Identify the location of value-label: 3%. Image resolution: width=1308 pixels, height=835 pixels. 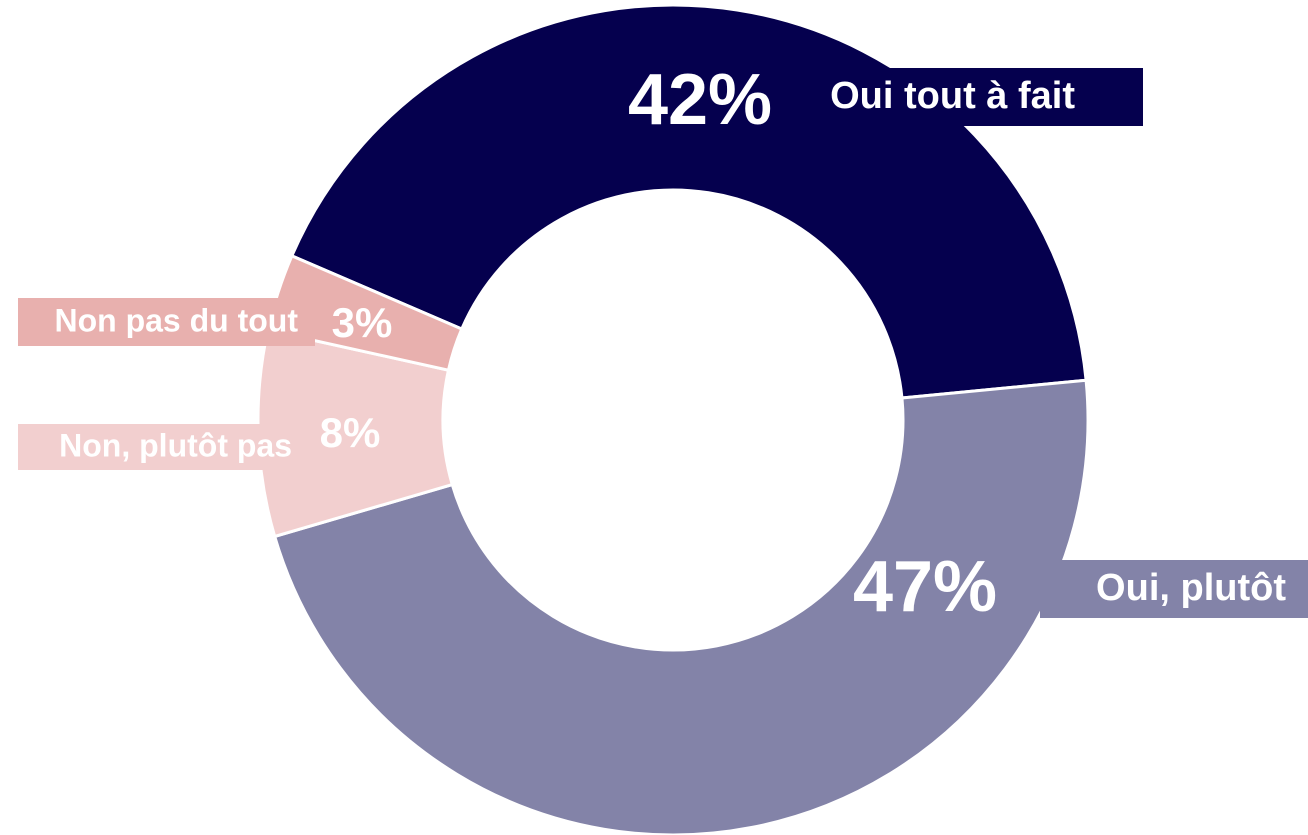
(362, 322).